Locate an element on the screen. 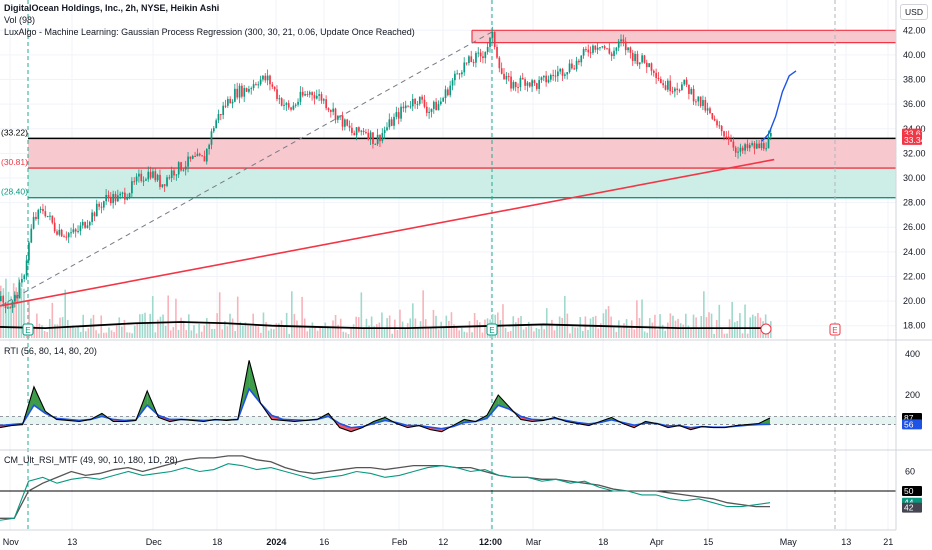  price-tick-label: 28.00 is located at coordinates (914, 203).